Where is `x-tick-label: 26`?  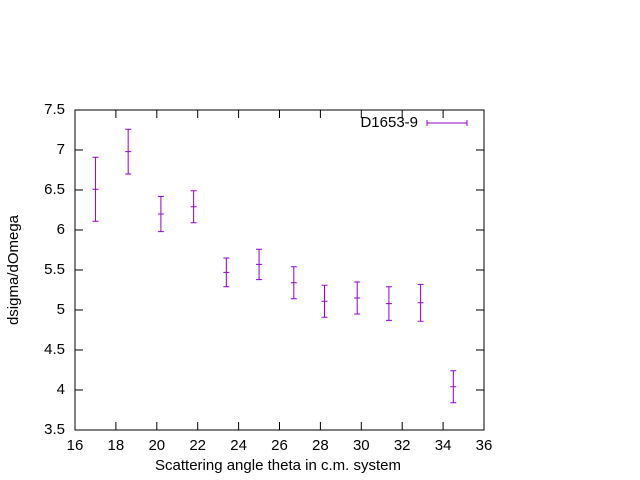 x-tick-label: 26 is located at coordinates (279, 445).